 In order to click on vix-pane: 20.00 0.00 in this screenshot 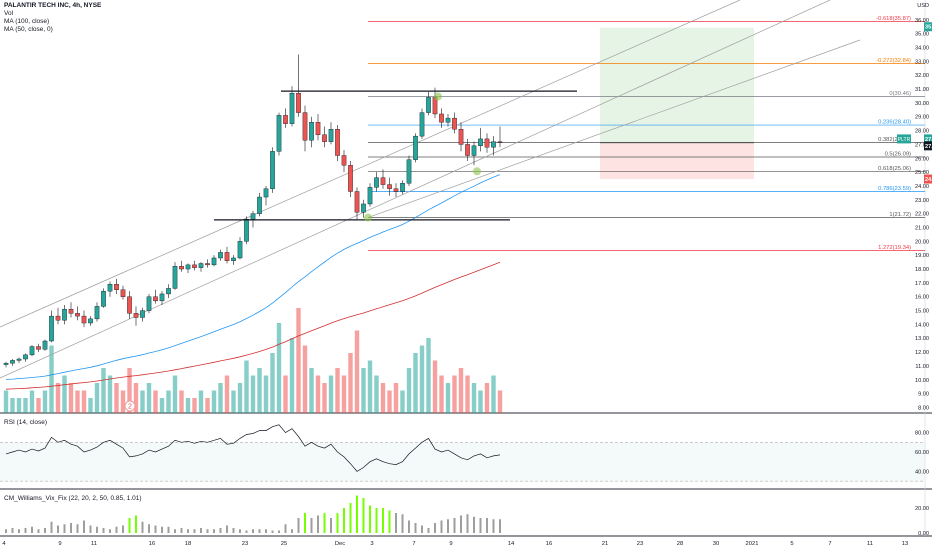, I will do `click(467, 516)`.